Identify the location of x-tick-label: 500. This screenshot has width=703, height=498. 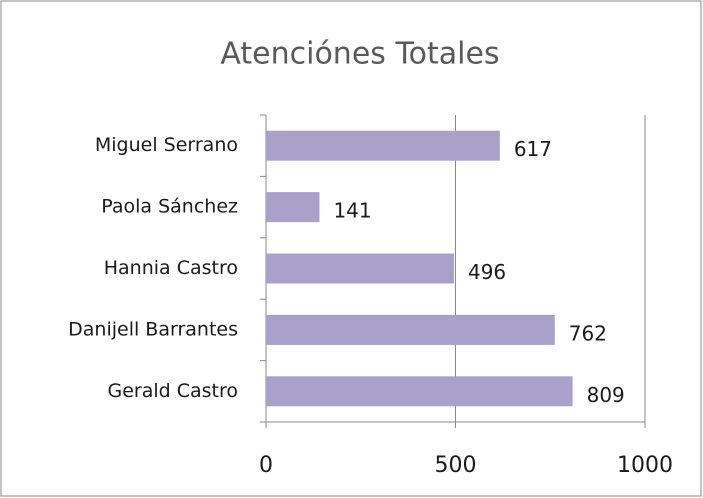
(456, 465).